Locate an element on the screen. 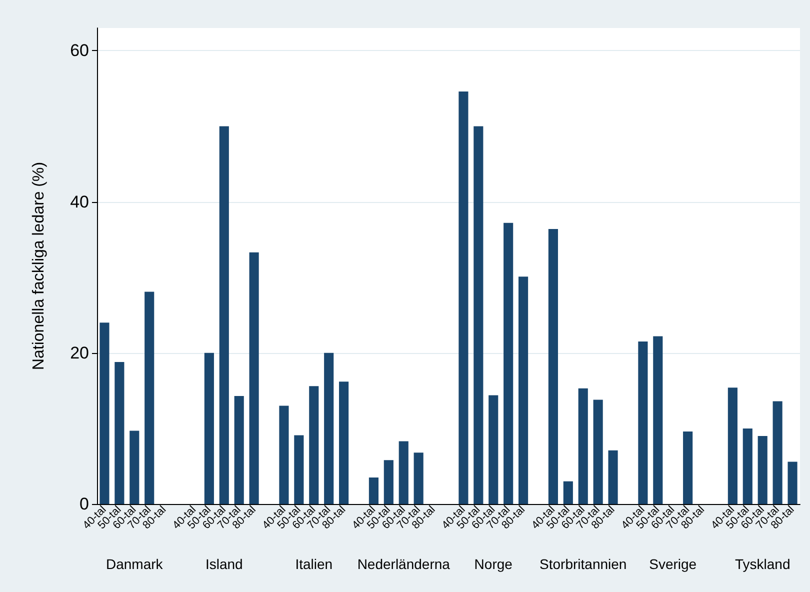  text: Nederländerna is located at coordinates (403, 564).